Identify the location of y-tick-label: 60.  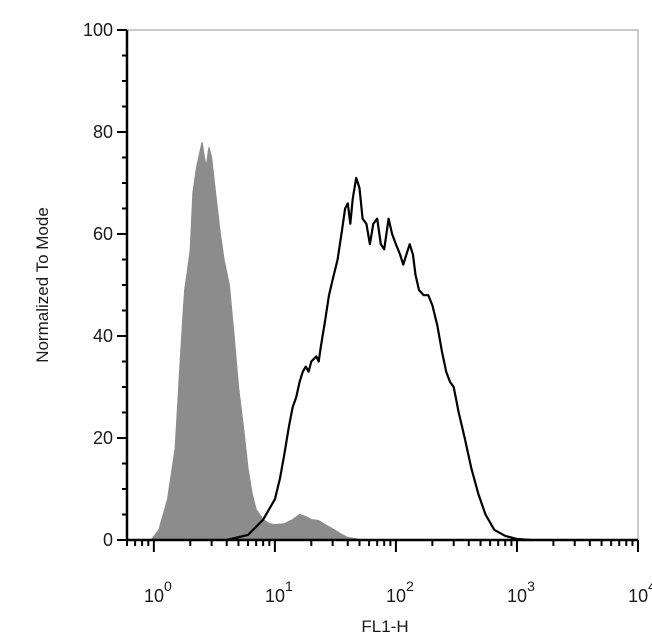
(103, 234).